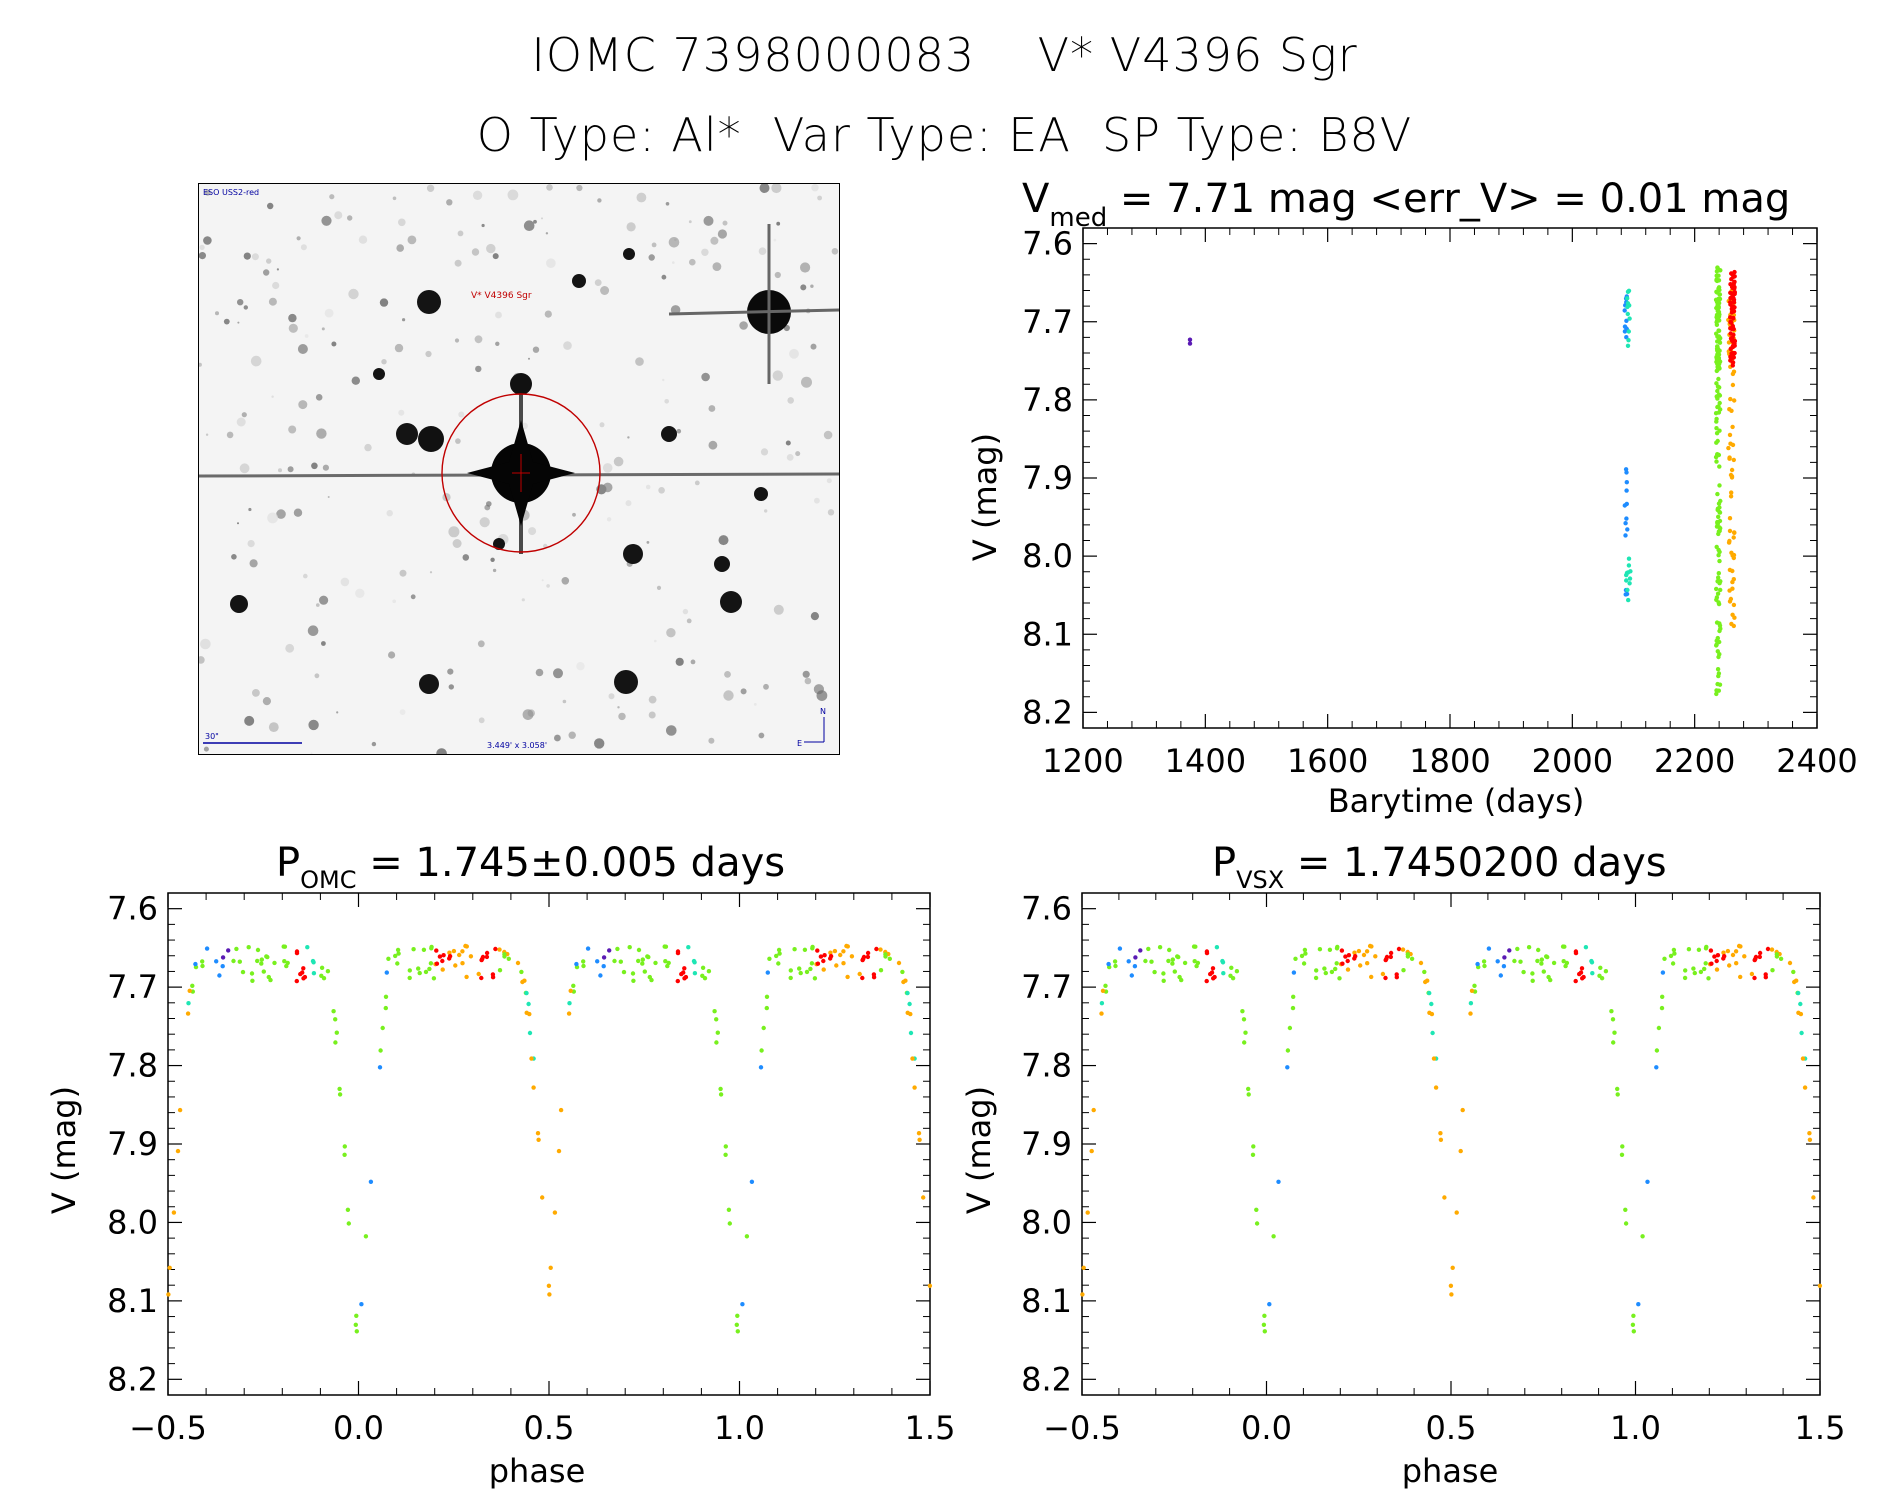 The width and height of the screenshot is (1889, 1494). What do you see at coordinates (132, 1066) in the screenshot?
I see `phase_omc-ytick-label: 7.8` at bounding box center [132, 1066].